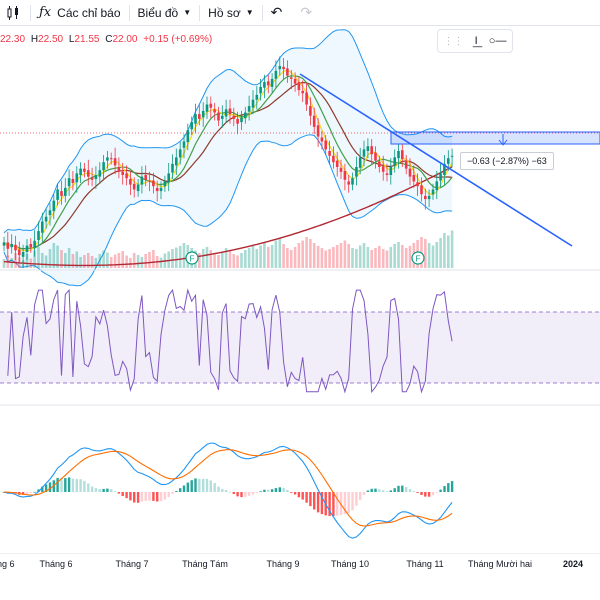 The image size is (600, 600). I want to click on drawing-tools-widget: ⋮⋮ I͟ ○—, so click(475, 41).